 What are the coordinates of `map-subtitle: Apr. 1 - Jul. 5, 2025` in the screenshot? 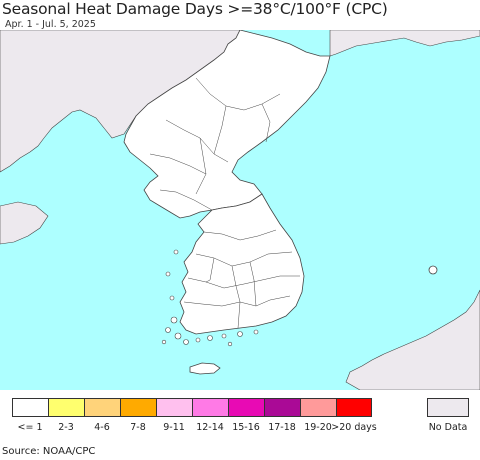 It's located at (50, 24).